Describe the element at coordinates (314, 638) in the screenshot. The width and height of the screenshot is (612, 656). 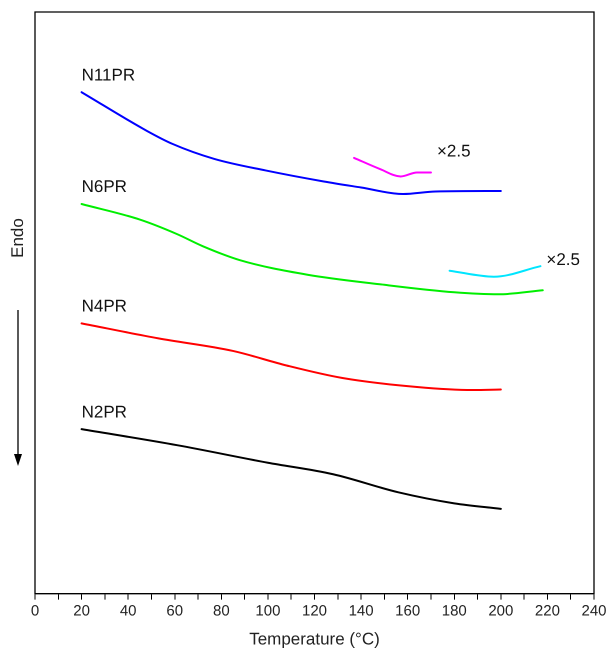
I see `x-axis-title: Temperature (°C)` at that location.